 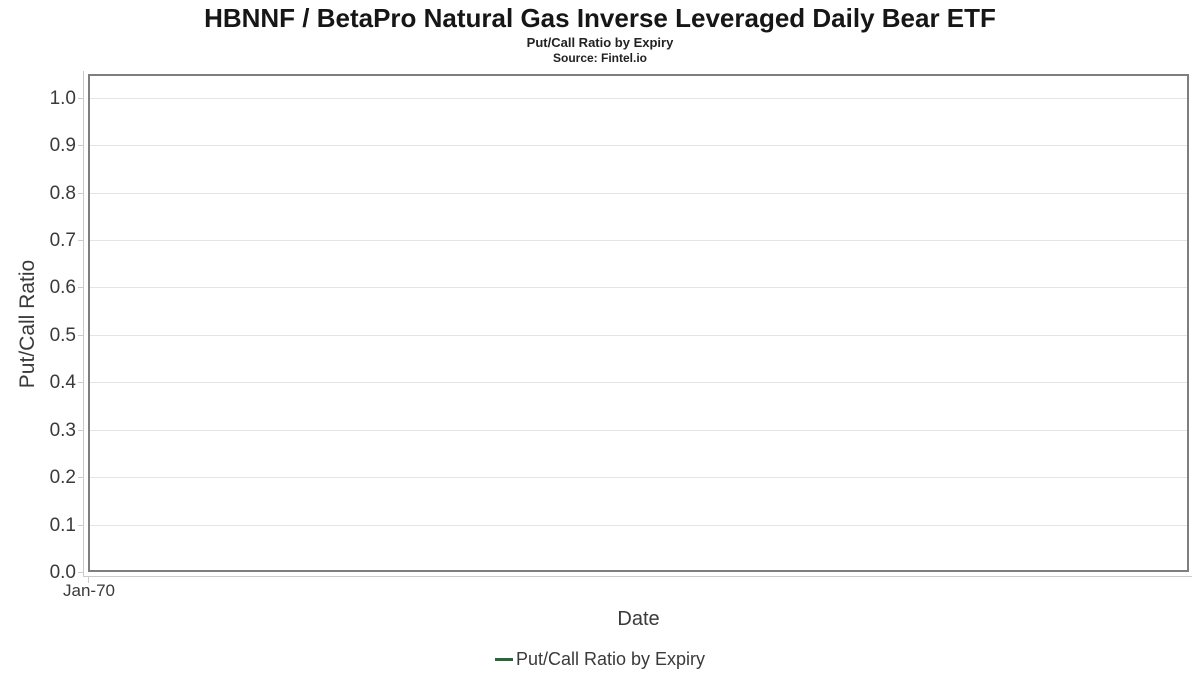 I want to click on chart-subtitle: Put/Call Ratio by Expiry, so click(x=600, y=42).